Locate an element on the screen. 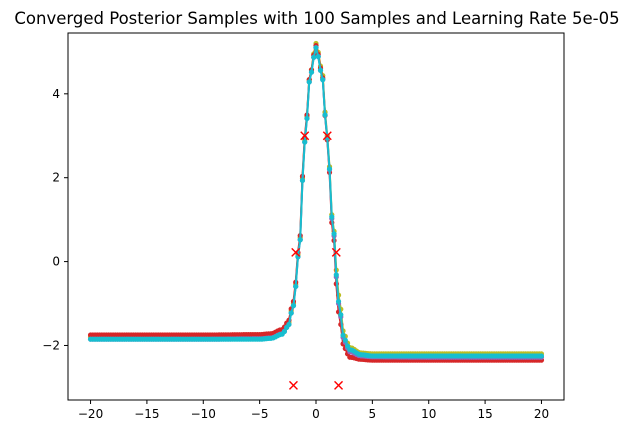  y-axis: −2 0 2 4 is located at coordinates (55, 219).